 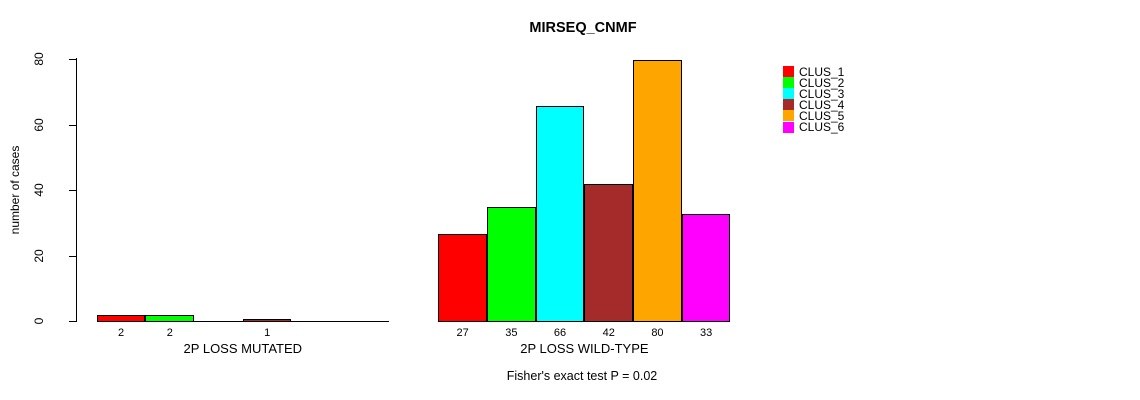 I want to click on y-axis-label: number of cases, so click(x=15, y=190).